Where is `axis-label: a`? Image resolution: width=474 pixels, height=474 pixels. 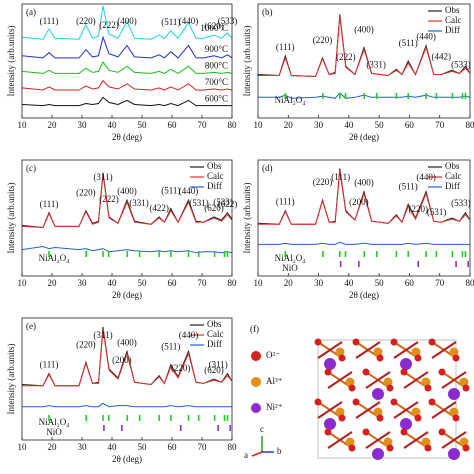
axis-label: a is located at coordinates (246, 455).